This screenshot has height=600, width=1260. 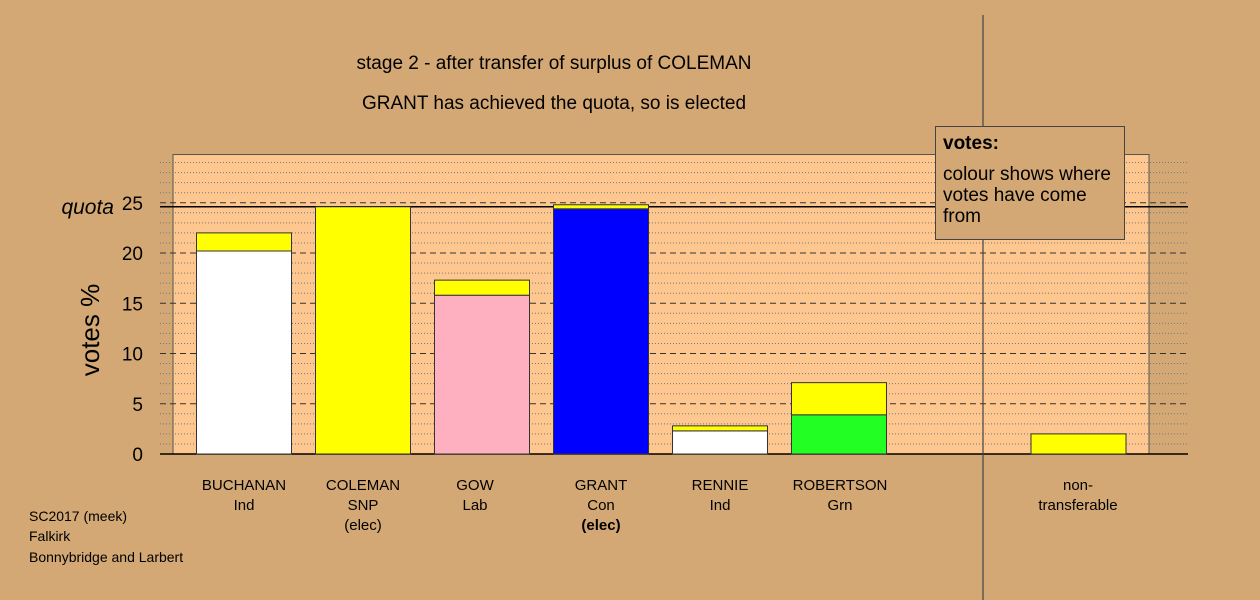 What do you see at coordinates (475, 485) in the screenshot?
I see `candidate-name: GOW` at bounding box center [475, 485].